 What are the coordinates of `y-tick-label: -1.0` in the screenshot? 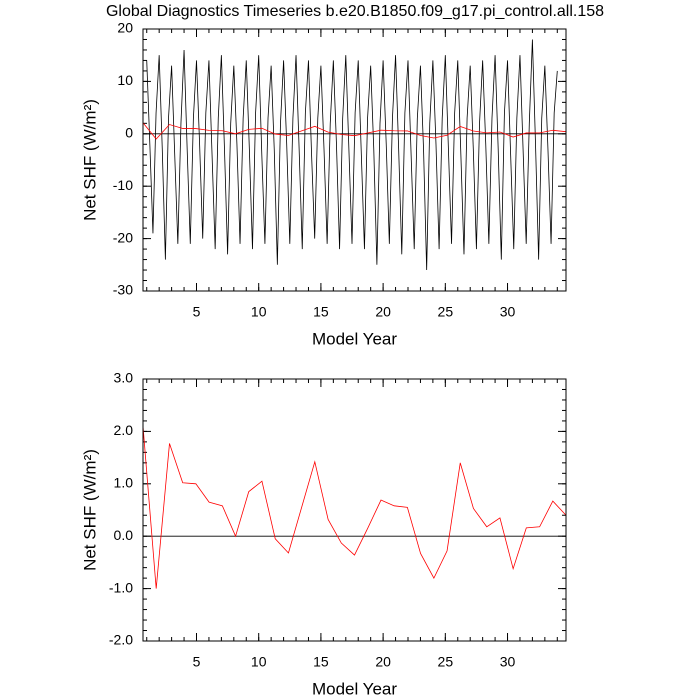 It's located at (121, 587).